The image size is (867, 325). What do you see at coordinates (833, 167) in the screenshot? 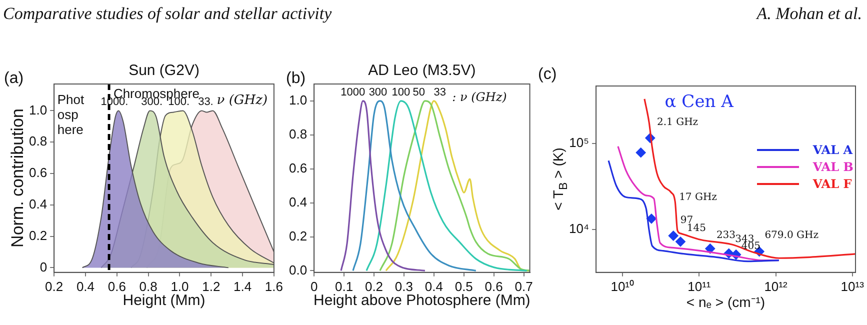
I see `legend-label: VAL B` at bounding box center [833, 167].